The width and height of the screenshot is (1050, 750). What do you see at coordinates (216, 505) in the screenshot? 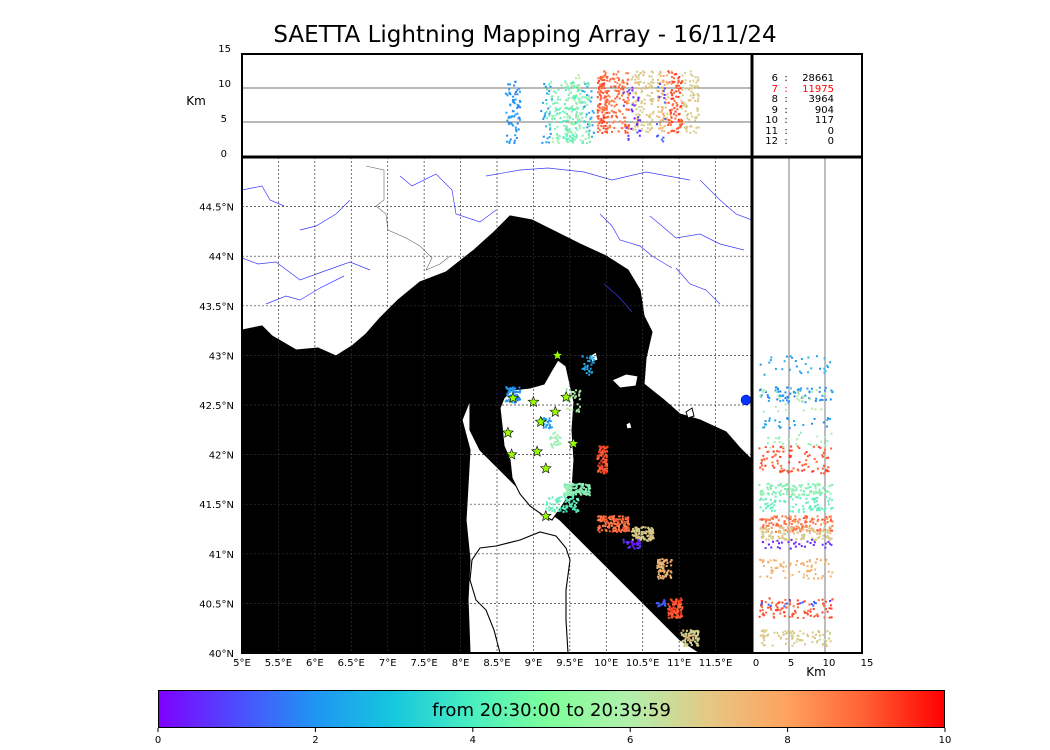
I see `lat-tick-label: 41.5°N` at bounding box center [216, 505].